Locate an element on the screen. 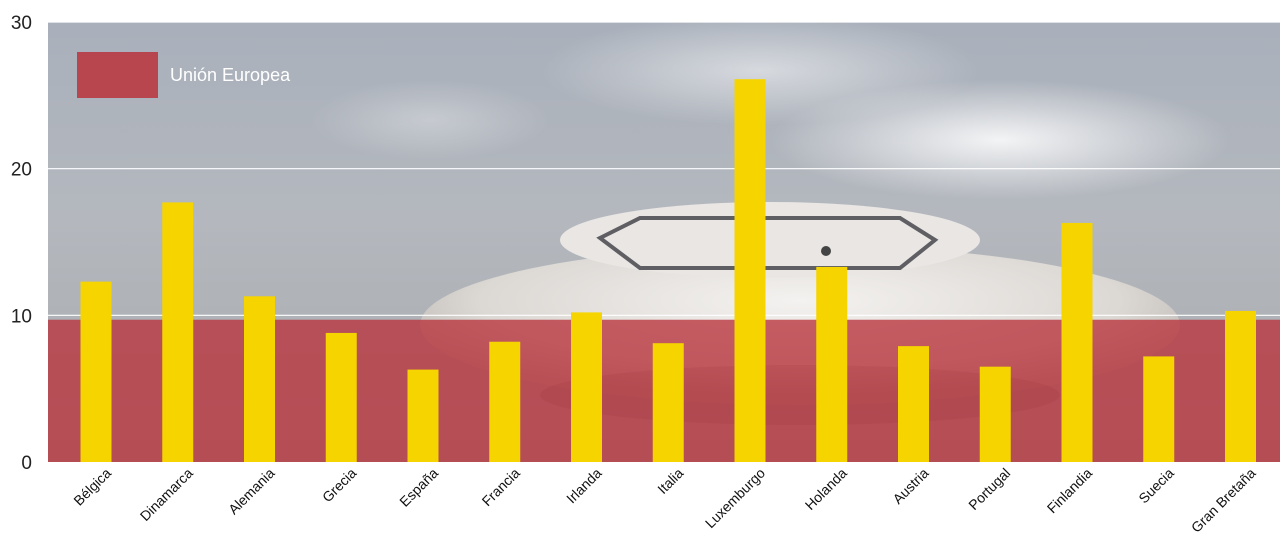 This screenshot has width=1281, height=542. x-tick-label: Austria is located at coordinates (910, 486).